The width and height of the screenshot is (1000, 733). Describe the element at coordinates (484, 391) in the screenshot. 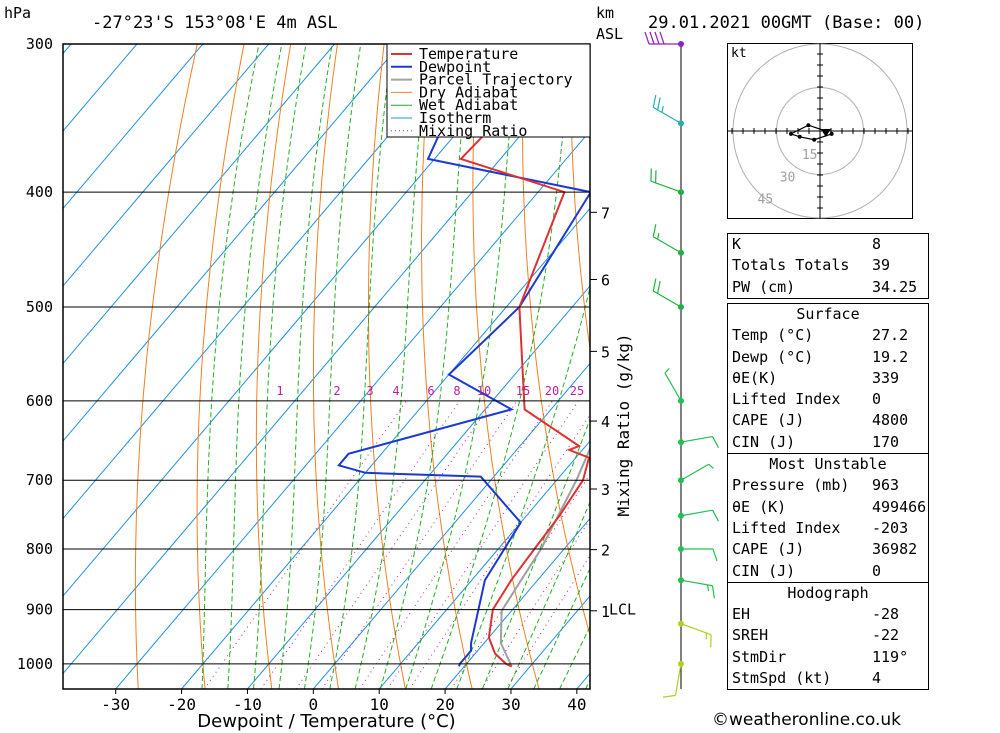

I see `mixing-ratio-label: 10` at that location.